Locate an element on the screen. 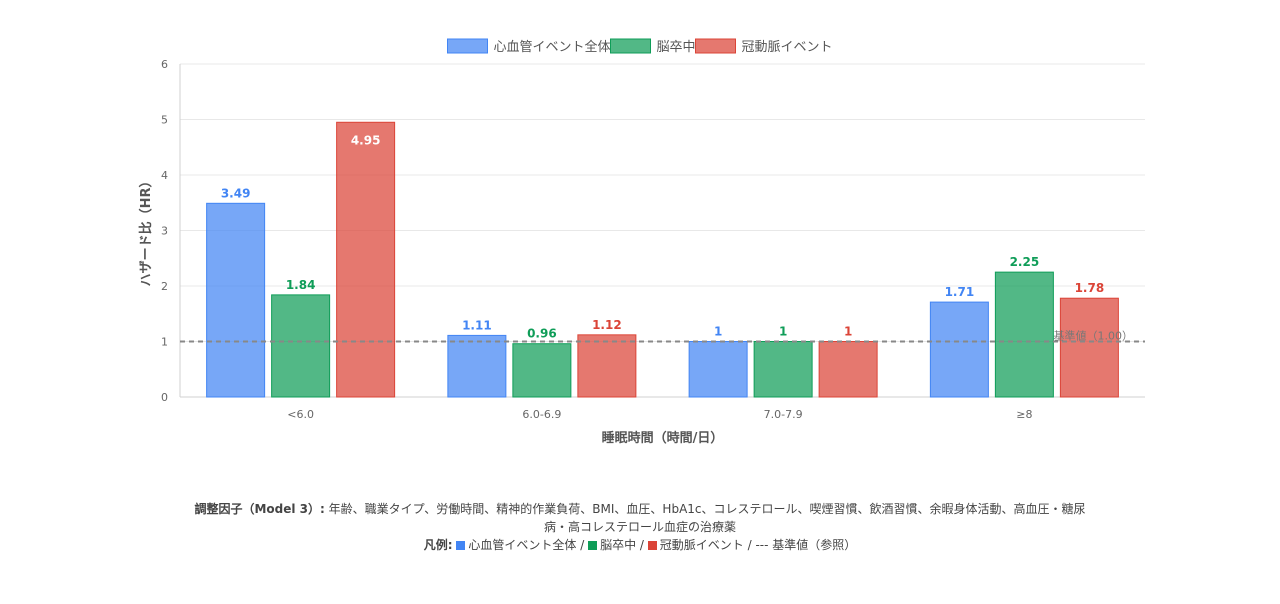  footnote-legend-label: 凡例: is located at coordinates (438, 545).